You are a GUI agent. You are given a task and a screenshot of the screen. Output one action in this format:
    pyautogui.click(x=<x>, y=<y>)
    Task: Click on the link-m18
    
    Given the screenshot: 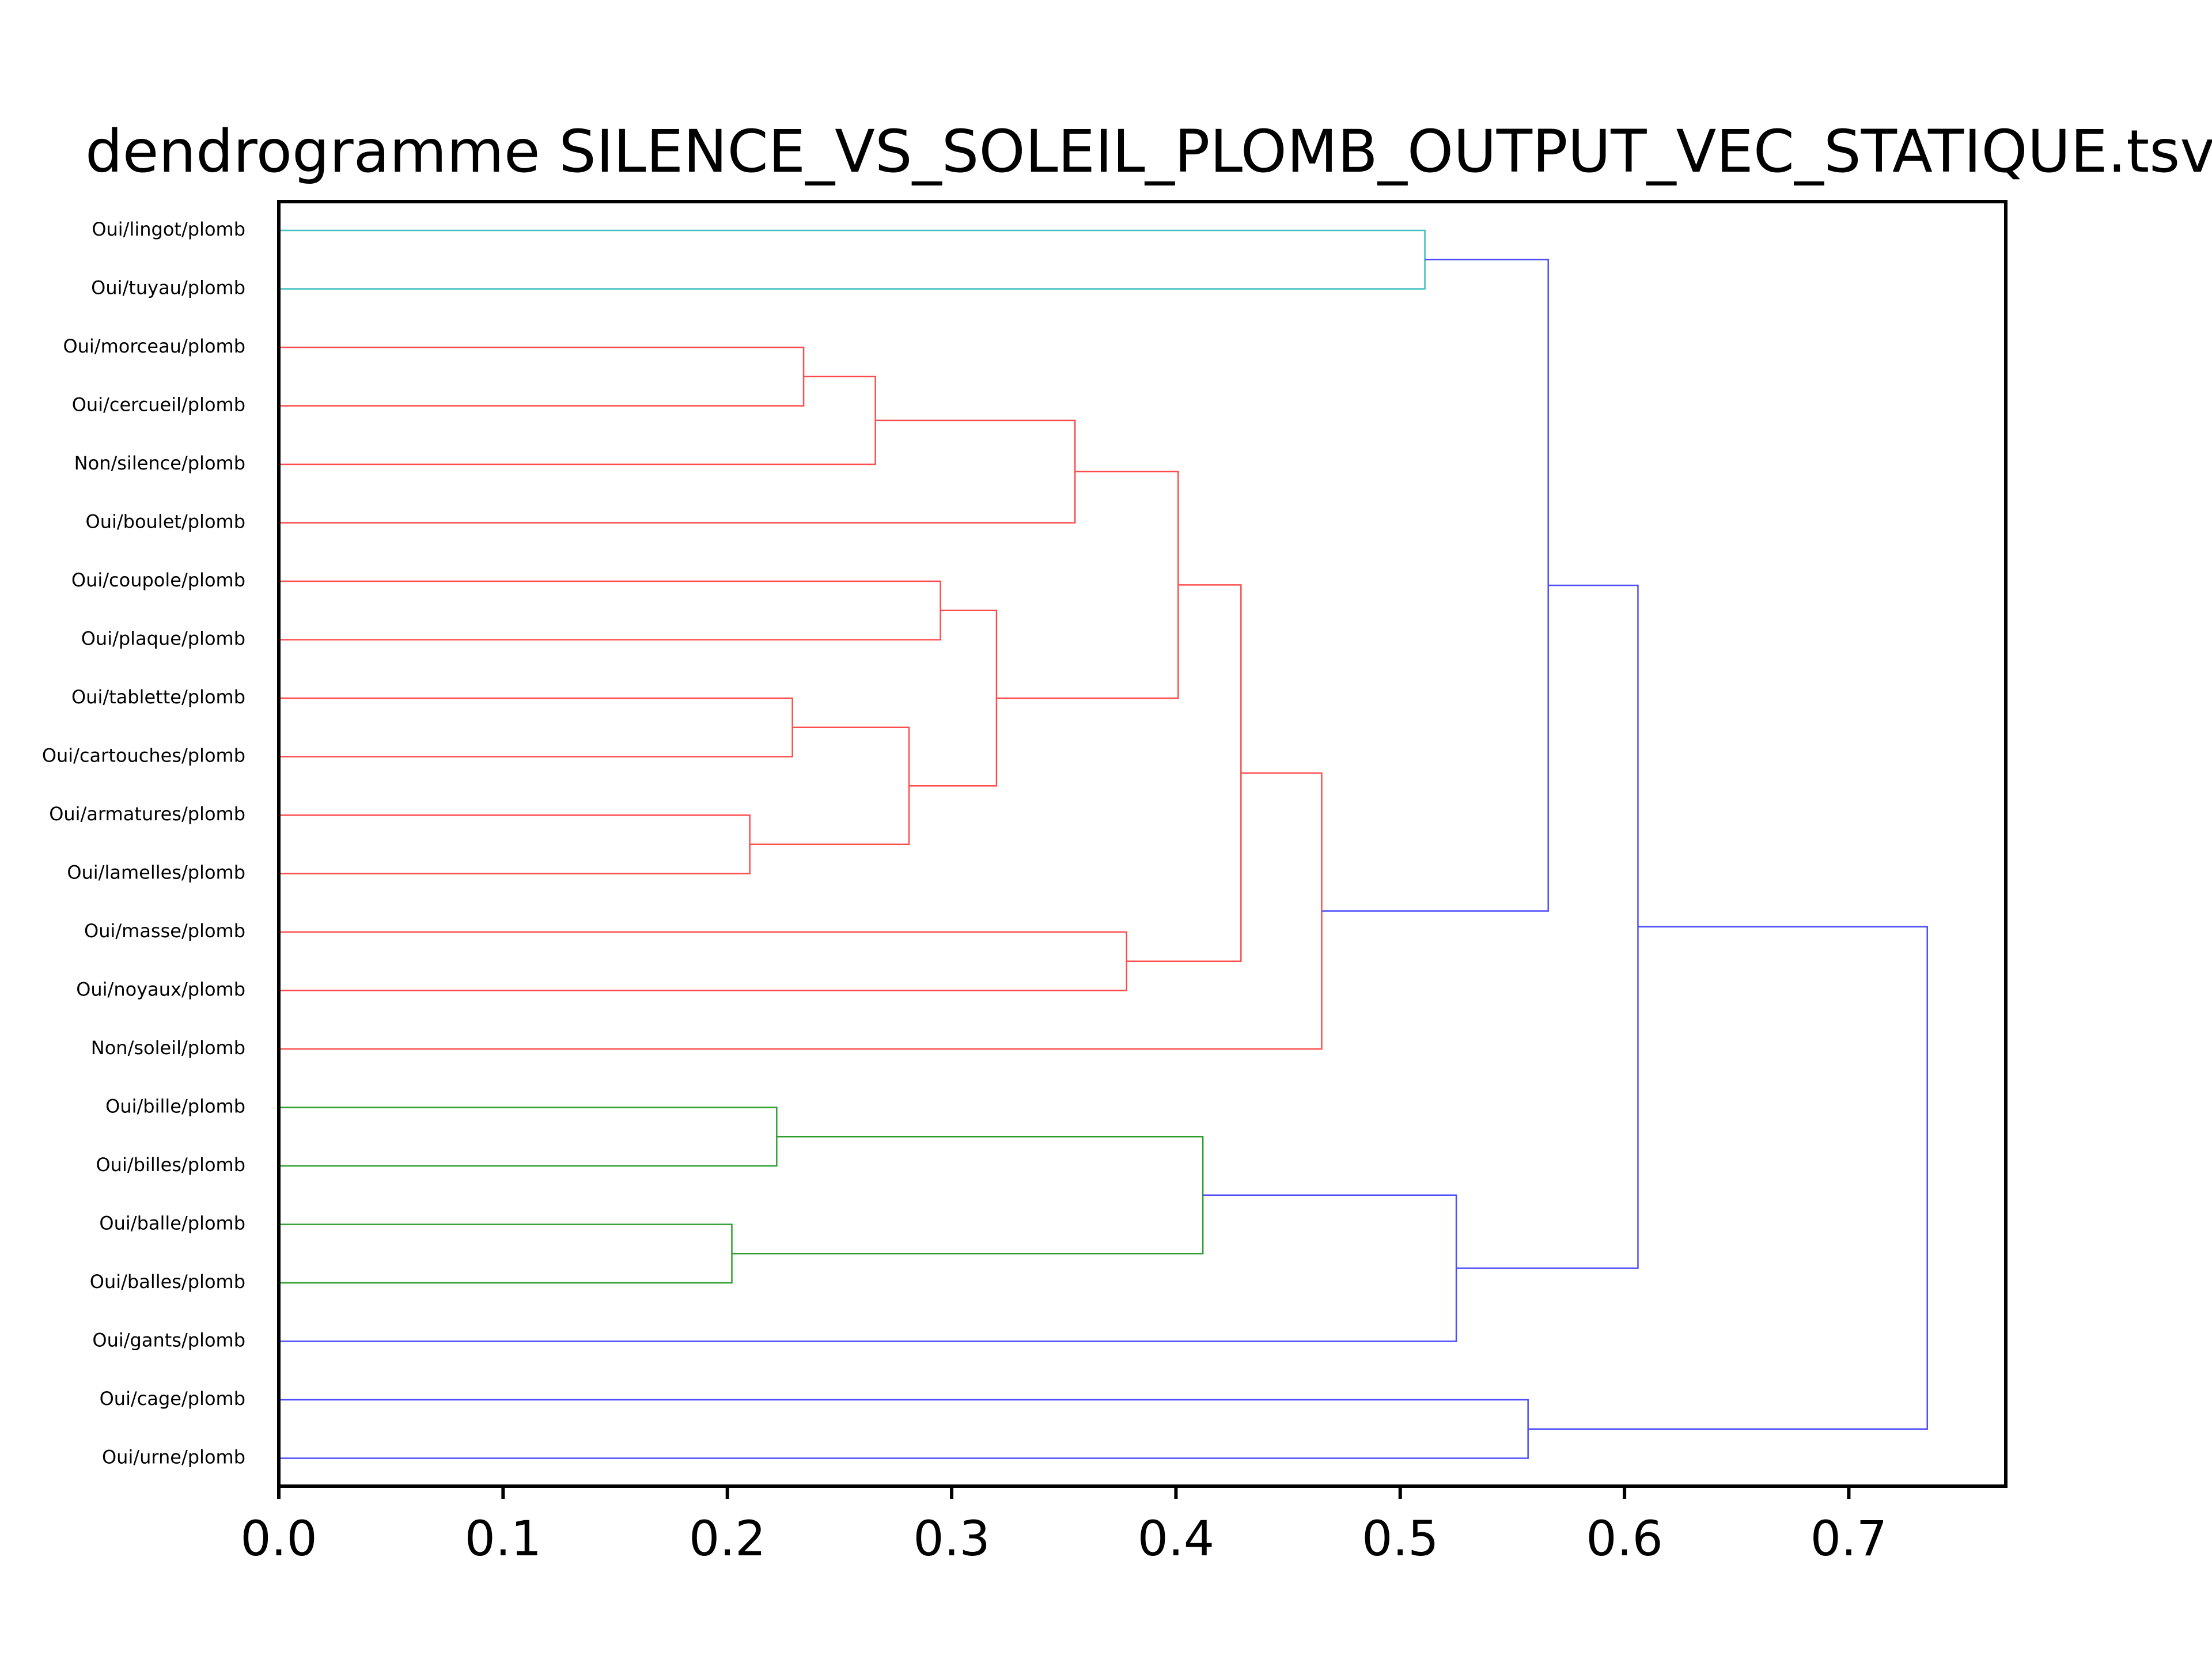 What is the action you would take?
    pyautogui.click(x=868, y=1268)
    